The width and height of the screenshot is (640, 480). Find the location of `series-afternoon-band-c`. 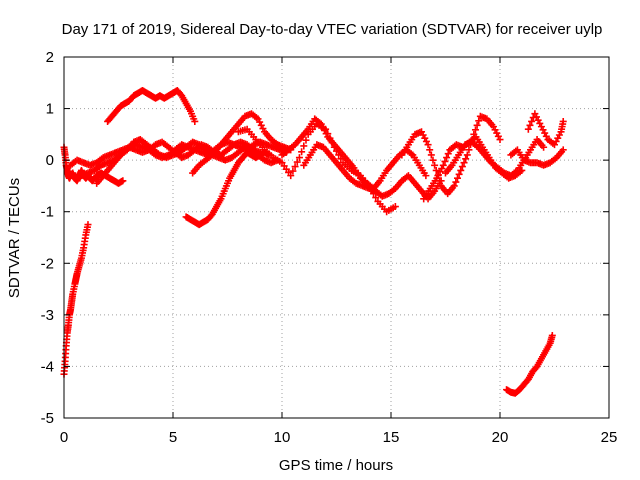

series-afternoon-band-c is located at coordinates (495, 158).